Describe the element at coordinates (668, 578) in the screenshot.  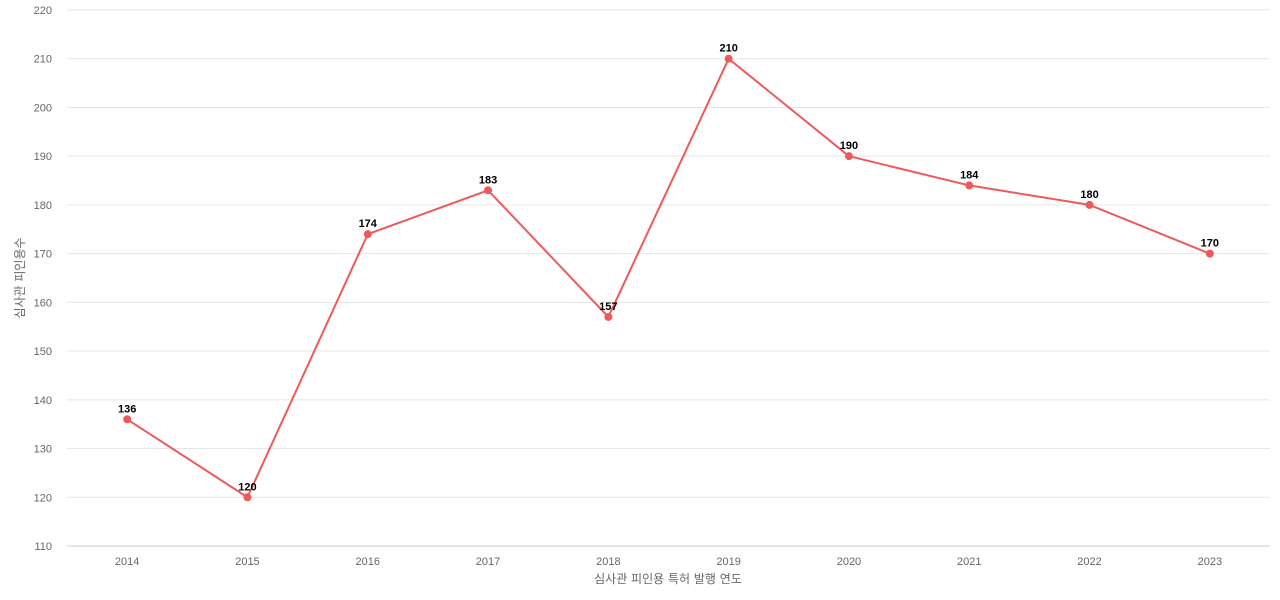
I see `x-axis-title: 심사관 피인용 특허 발행 연도` at that location.